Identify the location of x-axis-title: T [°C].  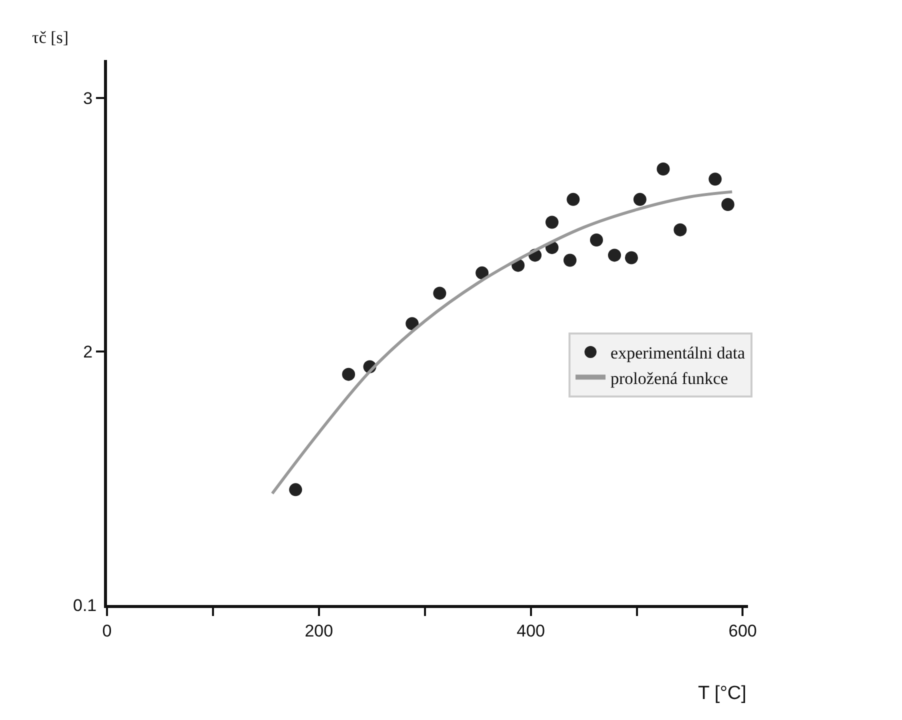
(722, 693).